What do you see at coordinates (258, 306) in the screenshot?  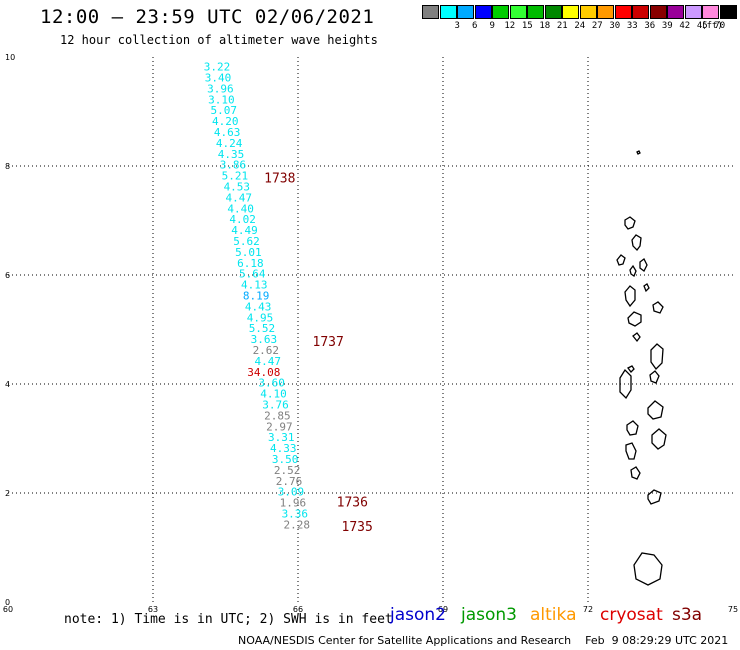 I see `swh-value: 4.43` at bounding box center [258, 306].